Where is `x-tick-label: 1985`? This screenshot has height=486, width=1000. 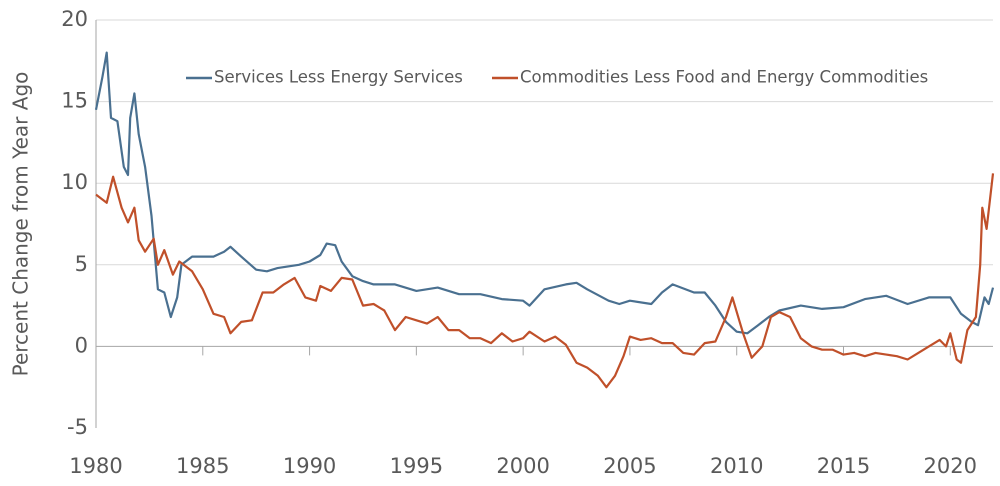 x-tick-label: 1985 is located at coordinates (202, 466).